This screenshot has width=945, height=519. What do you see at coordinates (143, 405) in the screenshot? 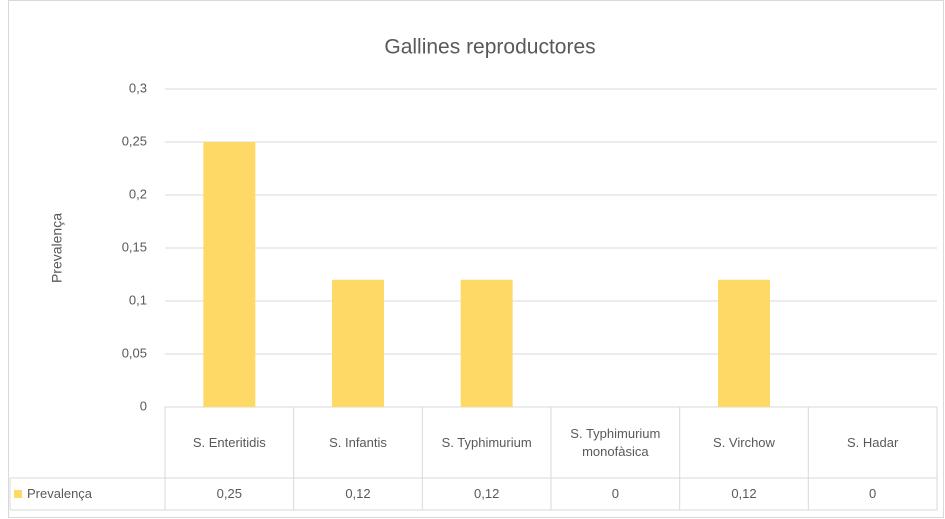
I see `y-tick-label: 0` at bounding box center [143, 405].